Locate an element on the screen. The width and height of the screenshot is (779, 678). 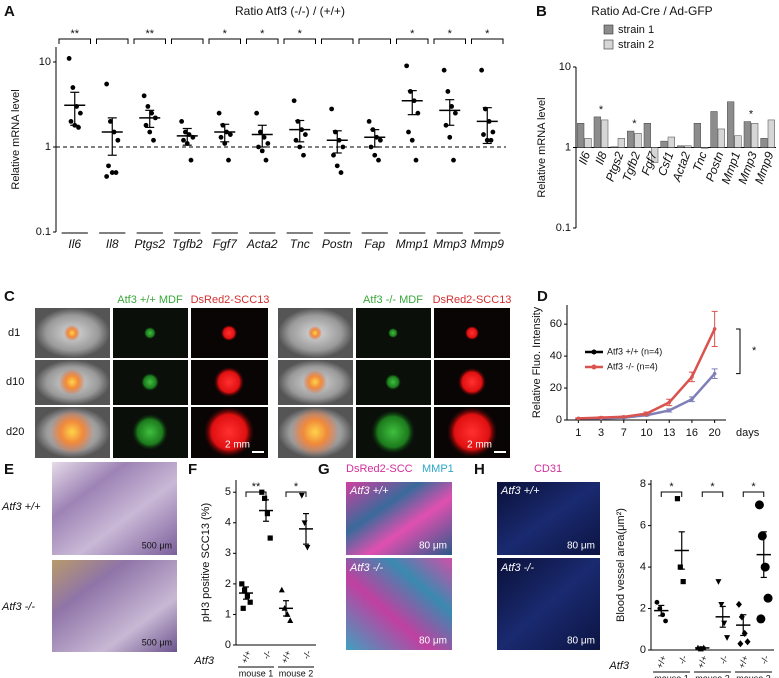
histology-image is located at coordinates (114, 606).